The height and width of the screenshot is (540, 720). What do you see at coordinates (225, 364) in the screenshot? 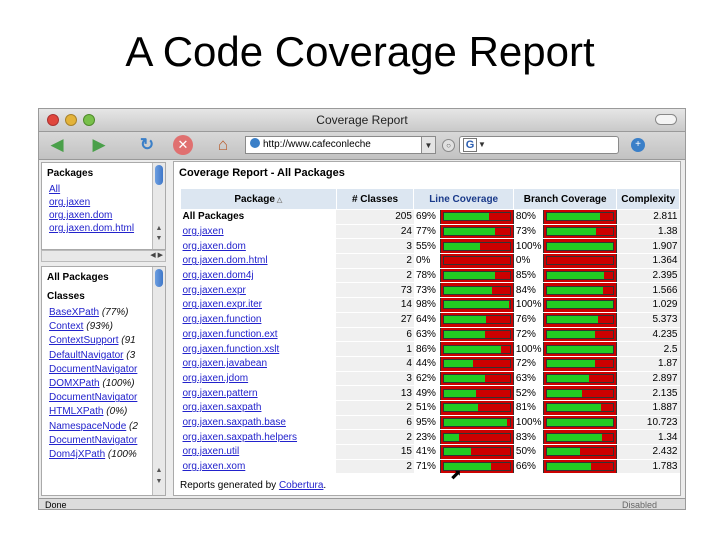
I see `package-link: org.jaxen.javabean` at bounding box center [225, 364].